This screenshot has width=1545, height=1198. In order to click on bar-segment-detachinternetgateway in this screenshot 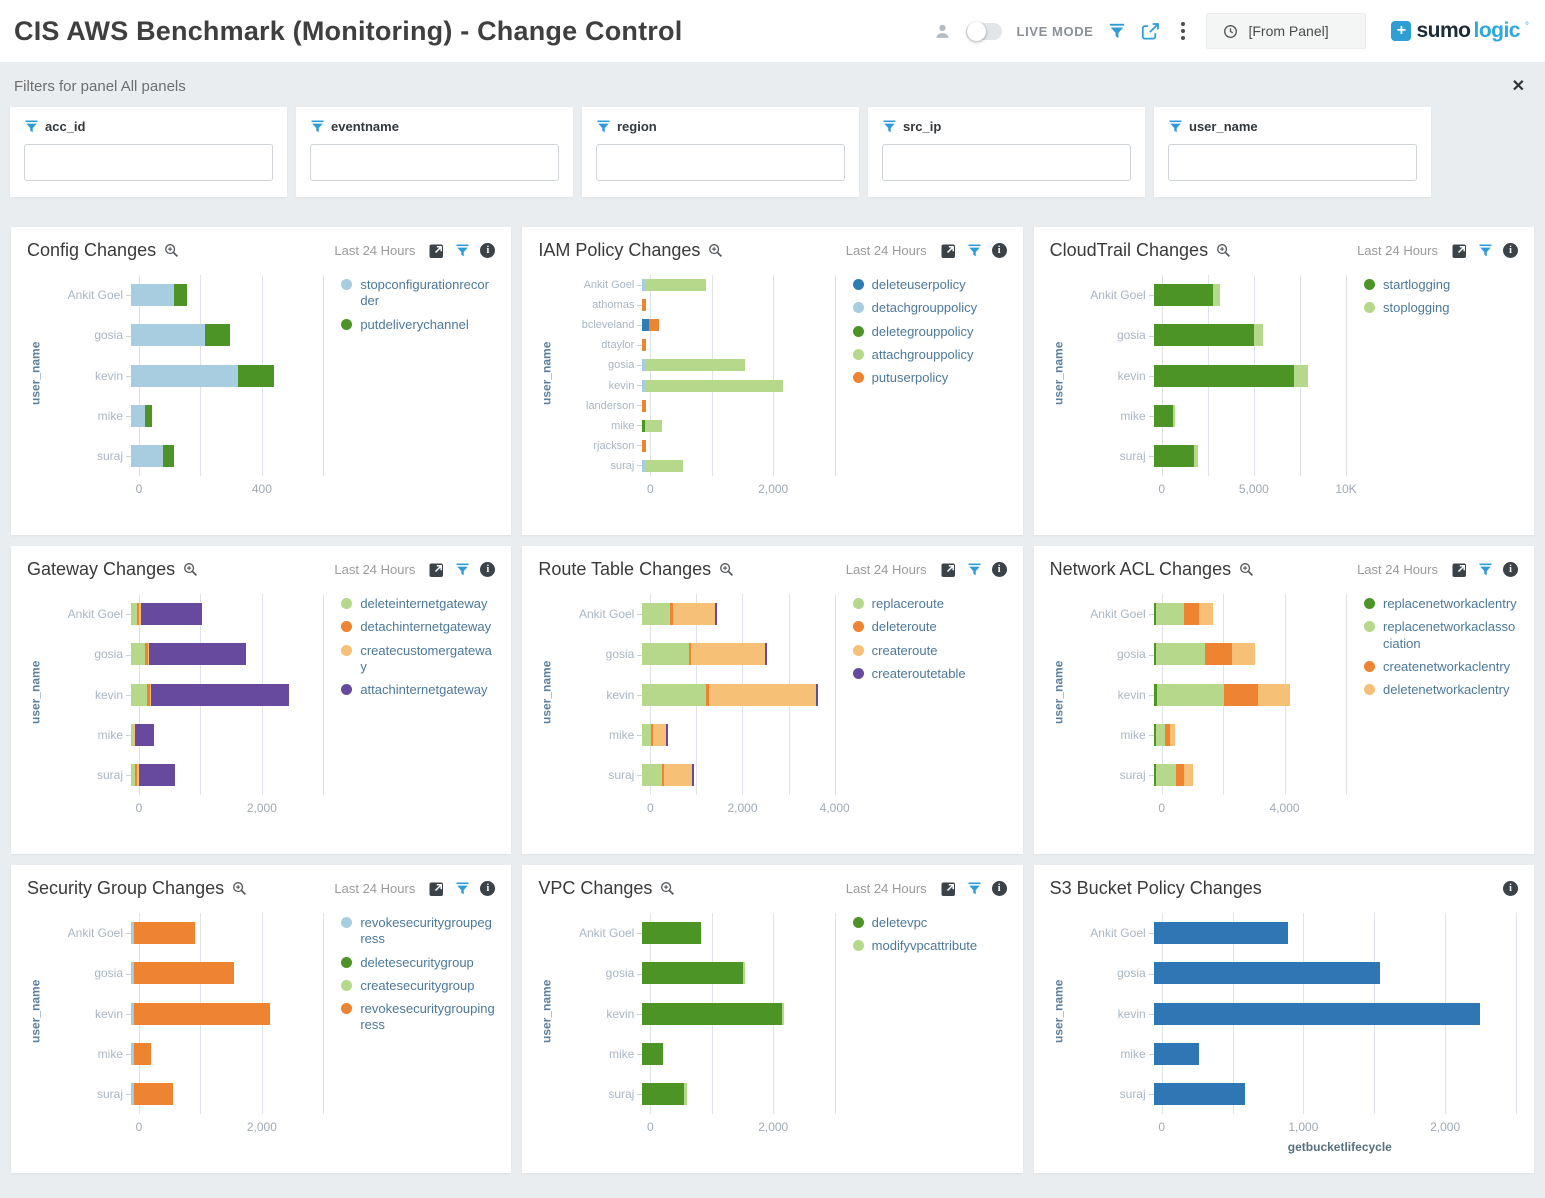, I will do `click(146, 654)`.